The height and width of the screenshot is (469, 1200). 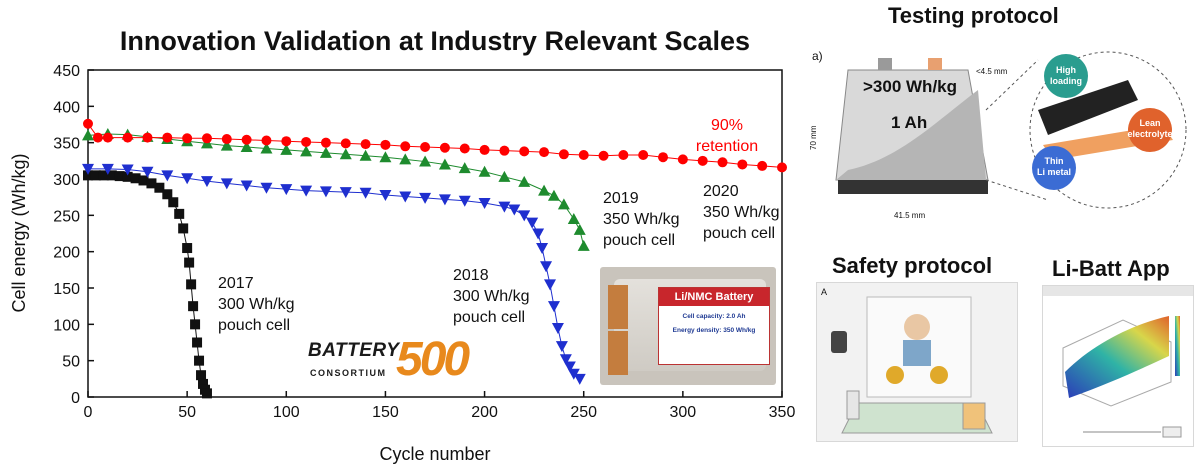 What do you see at coordinates (66, 144) in the screenshot?
I see `y-tick-label: 350` at bounding box center [66, 144].